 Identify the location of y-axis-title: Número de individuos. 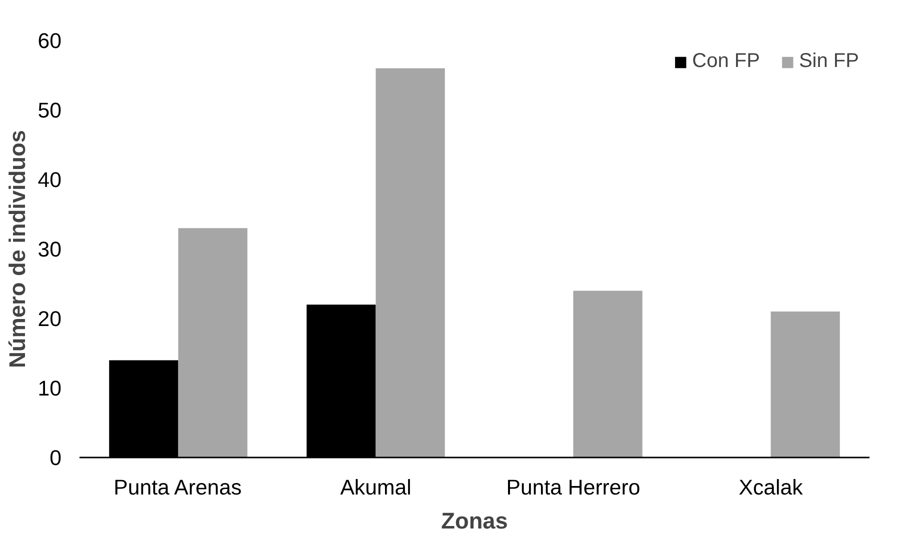
(17, 249).